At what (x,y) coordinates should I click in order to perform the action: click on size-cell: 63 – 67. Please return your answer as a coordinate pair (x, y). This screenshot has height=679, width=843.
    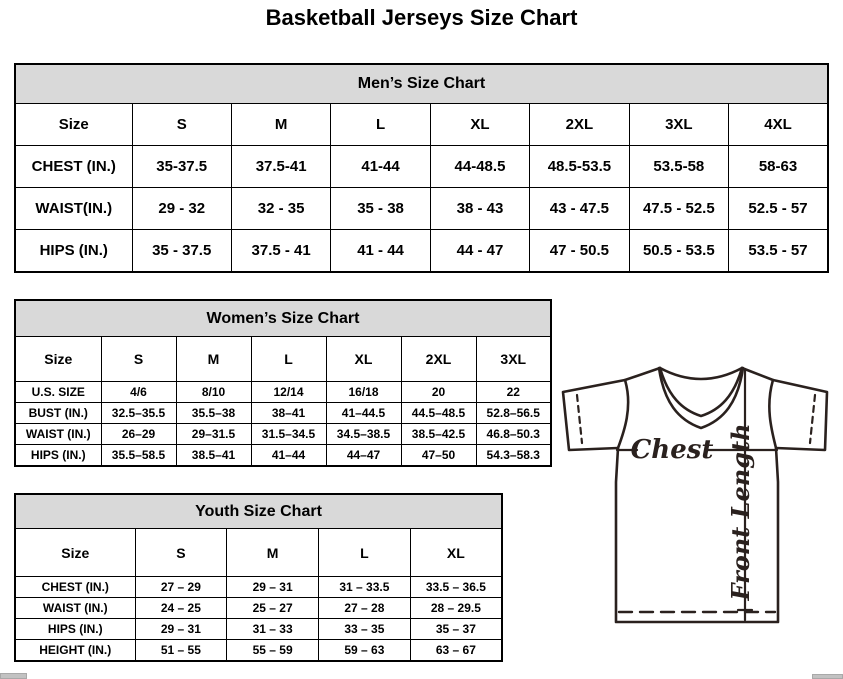
    Looking at the image, I should click on (456, 650).